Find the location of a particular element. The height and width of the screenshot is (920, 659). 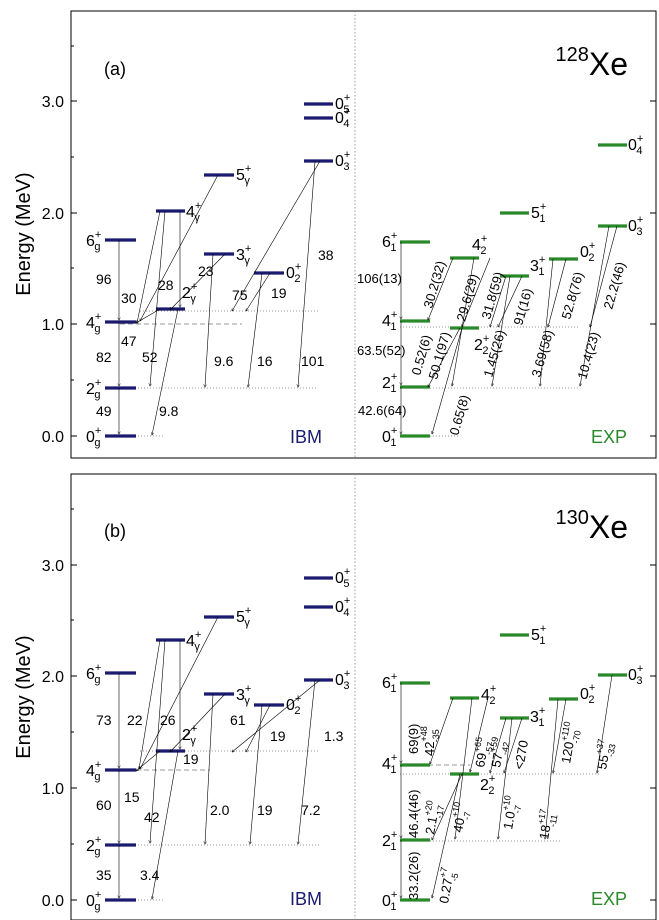

b-label-0g: 0+ g is located at coordinates (93, 901).